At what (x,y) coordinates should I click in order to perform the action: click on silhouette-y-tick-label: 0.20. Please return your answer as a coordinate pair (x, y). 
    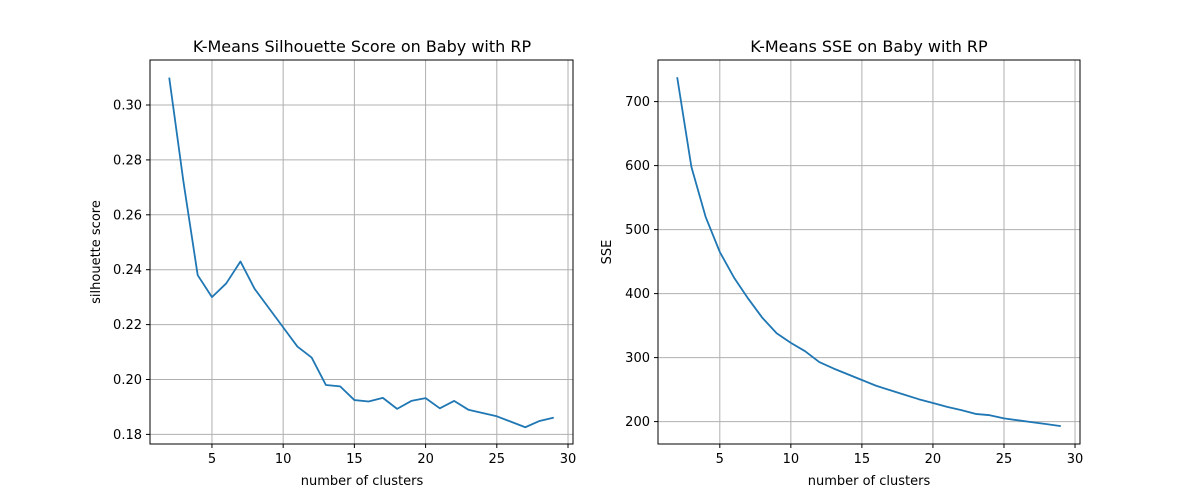
    Looking at the image, I should click on (127, 380).